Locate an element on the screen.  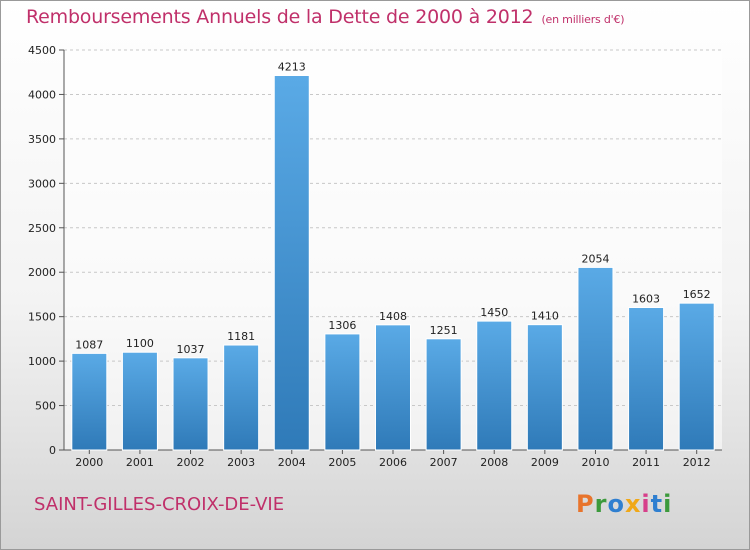
y-tick-label: 2500 is located at coordinates (42, 228).